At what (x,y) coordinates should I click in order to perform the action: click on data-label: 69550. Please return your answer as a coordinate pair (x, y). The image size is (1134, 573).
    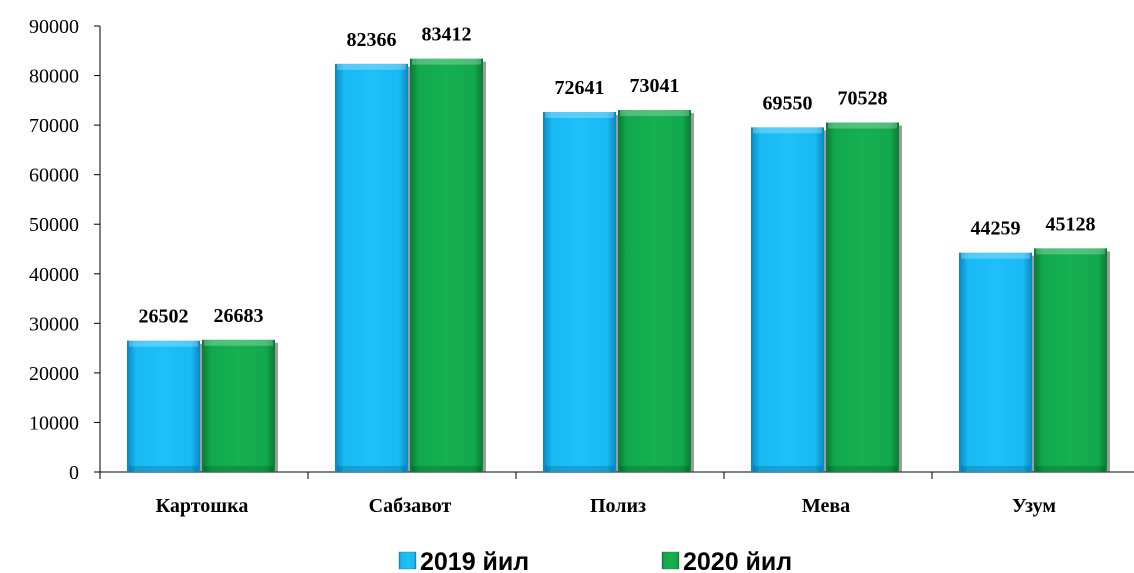
    Looking at the image, I should click on (788, 103).